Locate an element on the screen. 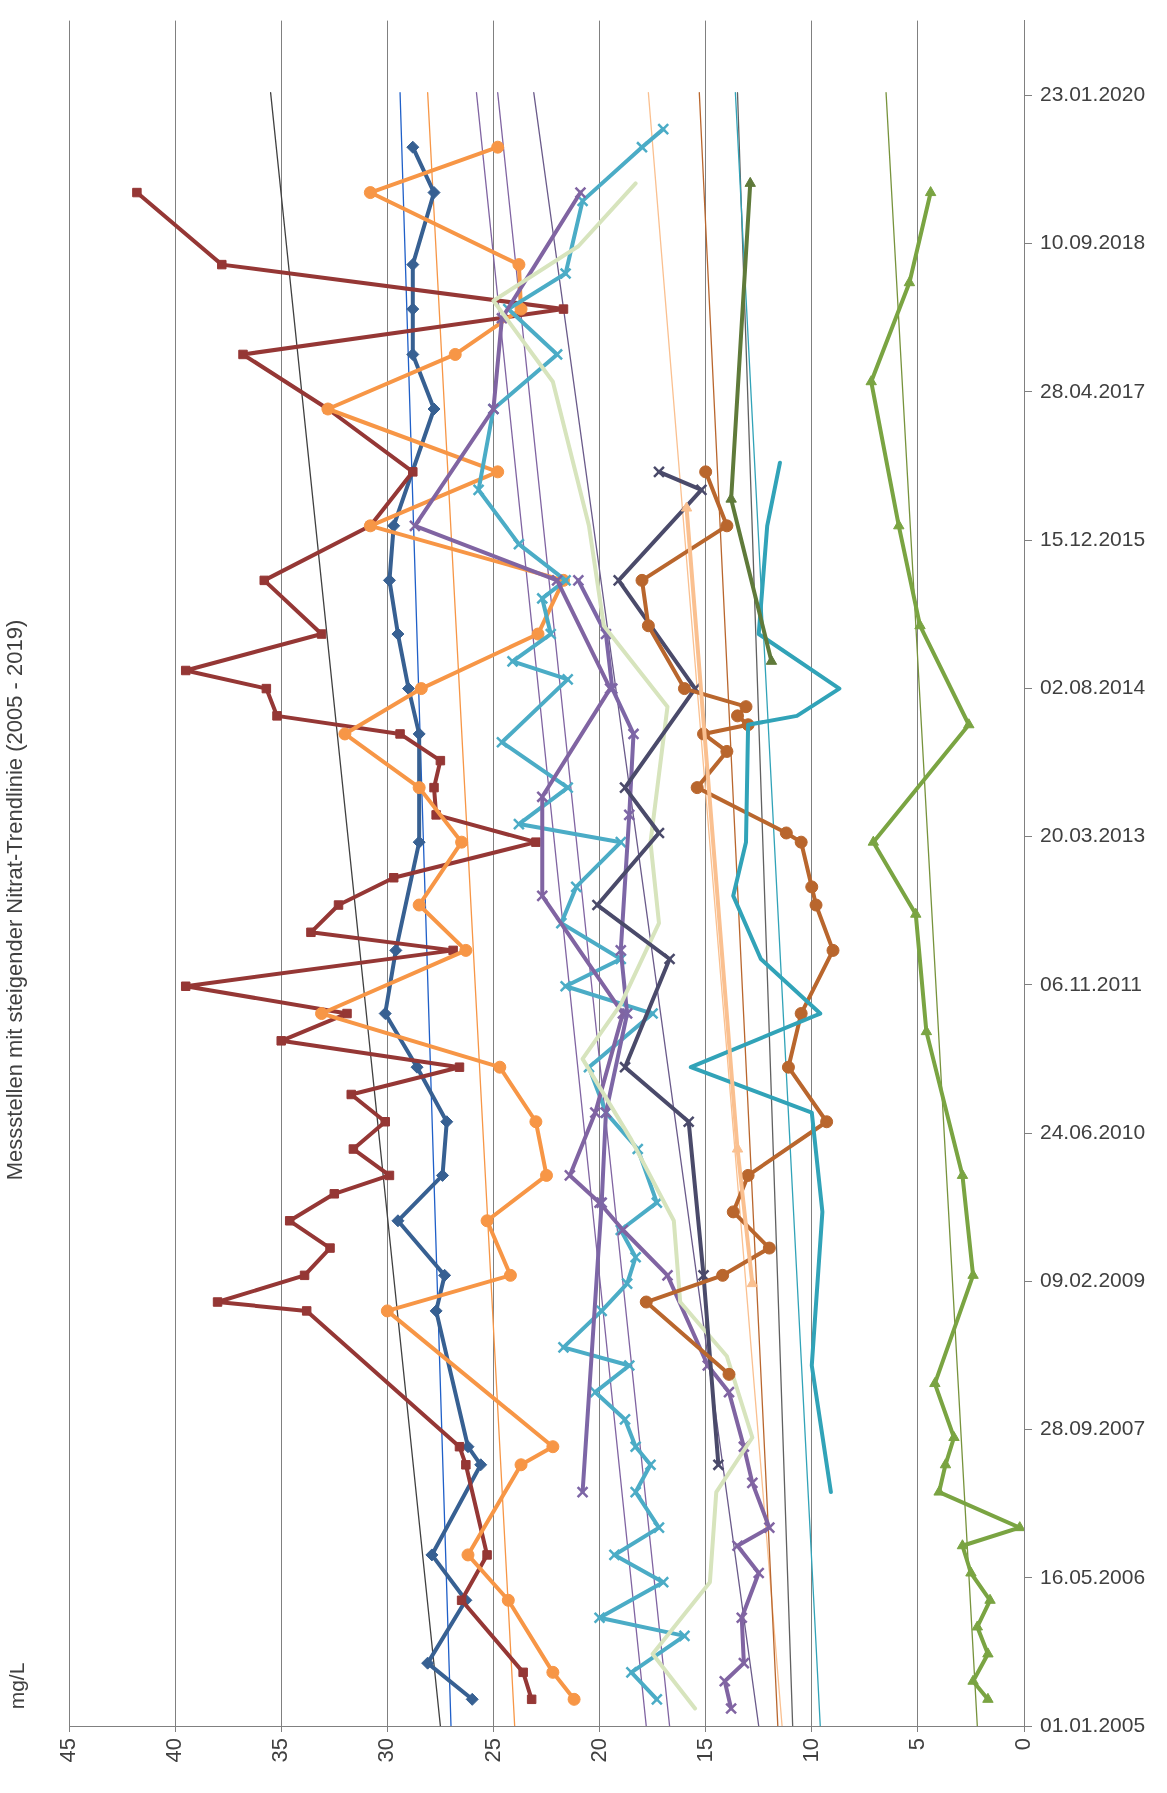 The width and height of the screenshot is (1167, 1793). x-tick-label: 15 is located at coordinates (704, 1750).